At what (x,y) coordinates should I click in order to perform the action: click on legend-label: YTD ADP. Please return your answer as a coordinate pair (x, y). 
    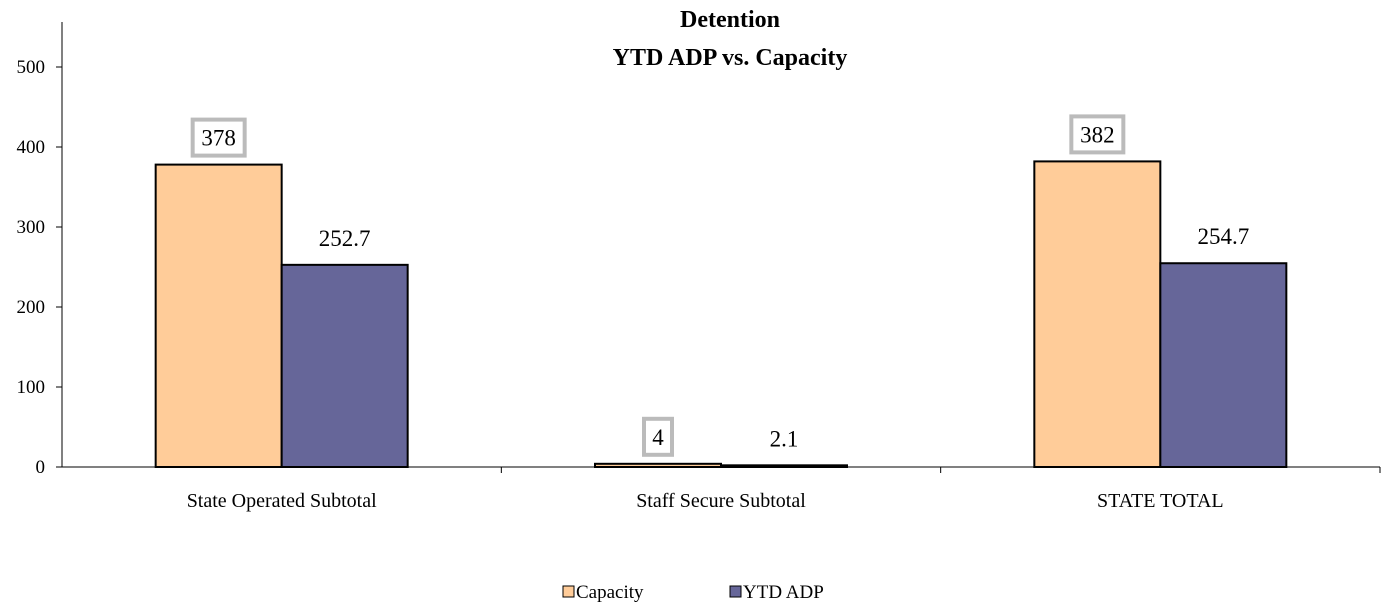
    Looking at the image, I should click on (783, 592).